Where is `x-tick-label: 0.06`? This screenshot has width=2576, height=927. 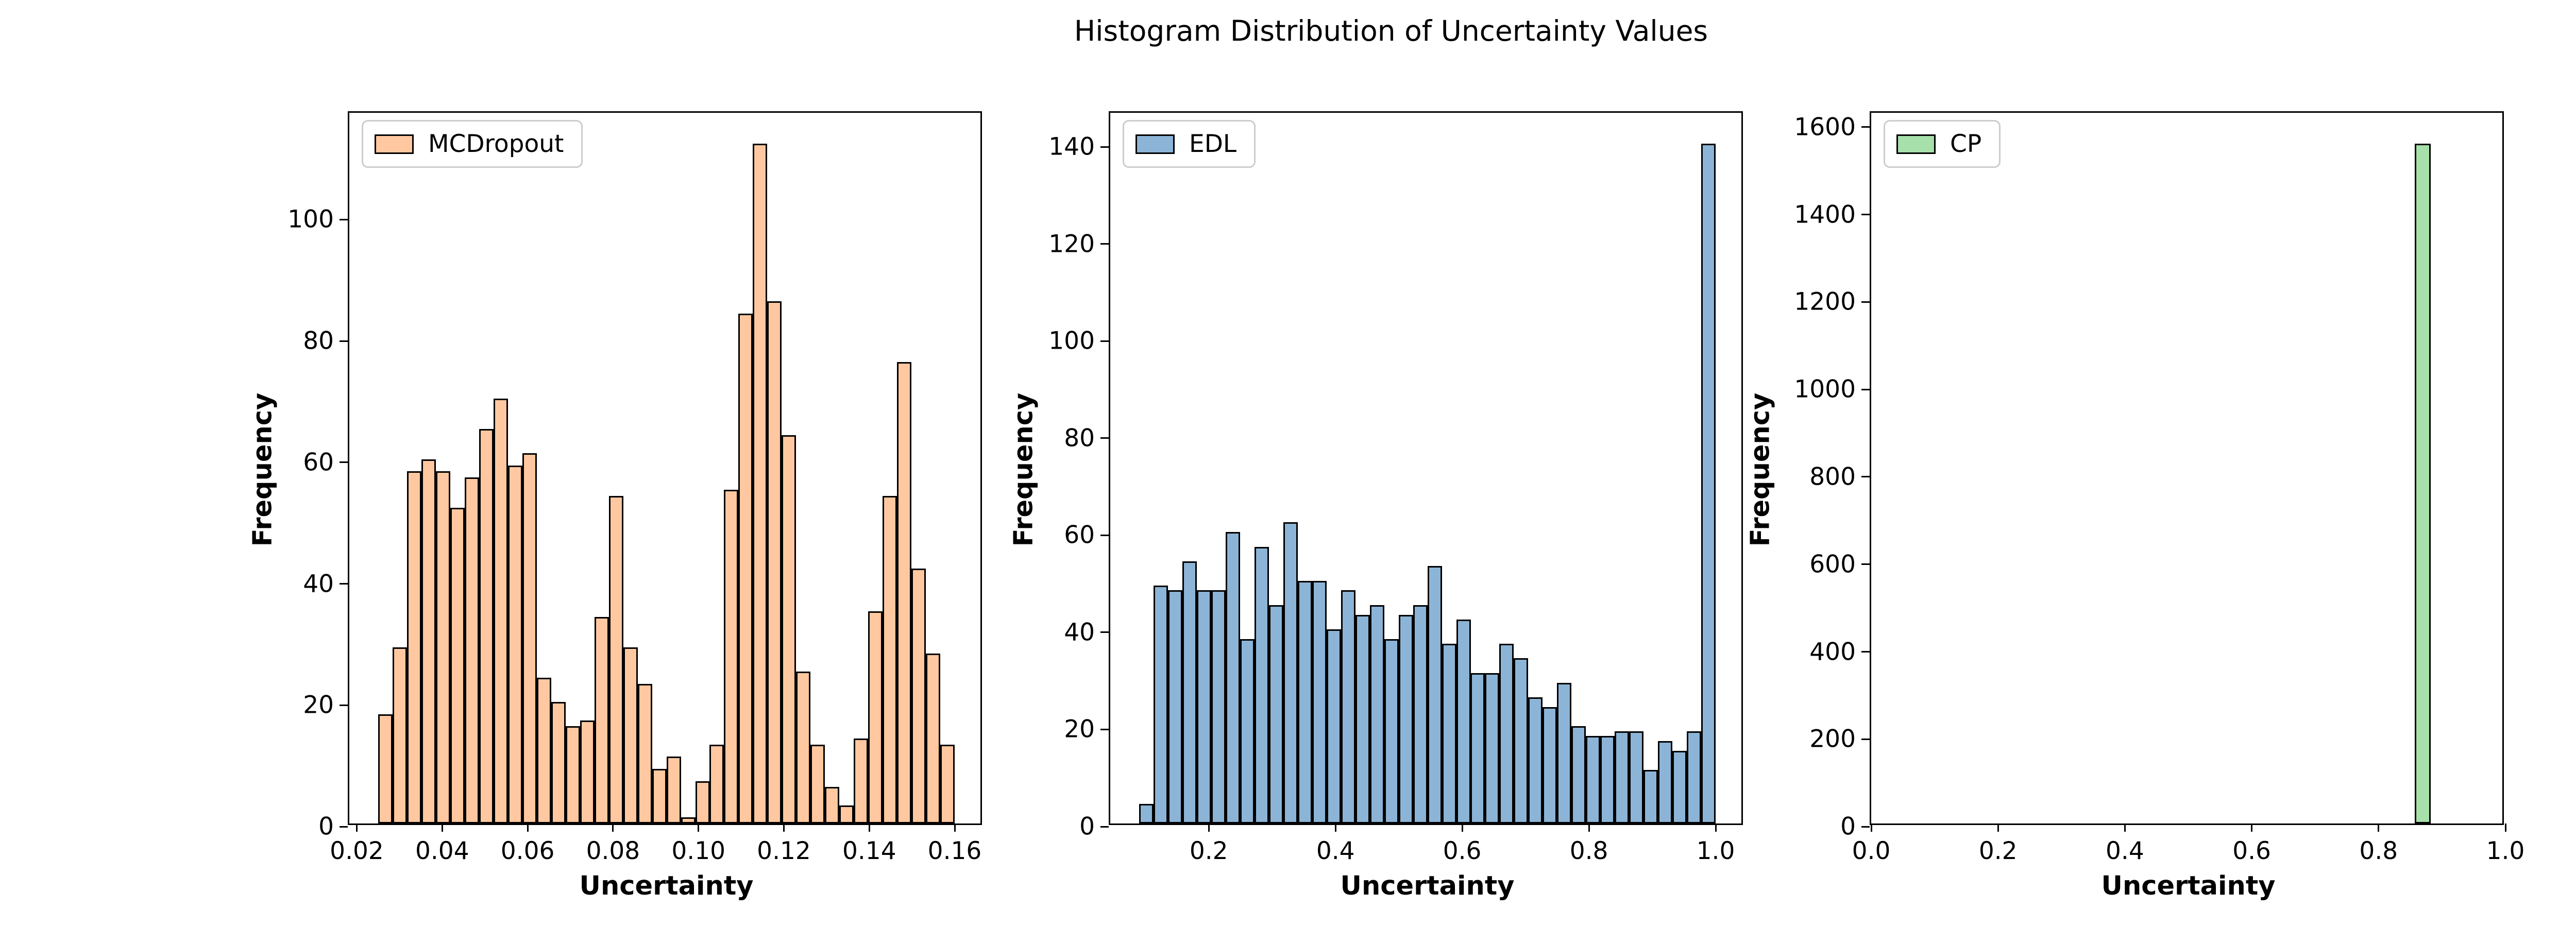 x-tick-label: 0.06 is located at coordinates (527, 851).